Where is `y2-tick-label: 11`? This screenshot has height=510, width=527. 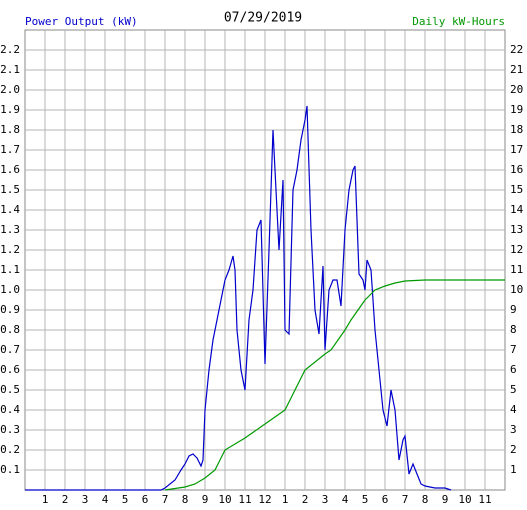
y2-tick-label: 11 is located at coordinates (516, 269).